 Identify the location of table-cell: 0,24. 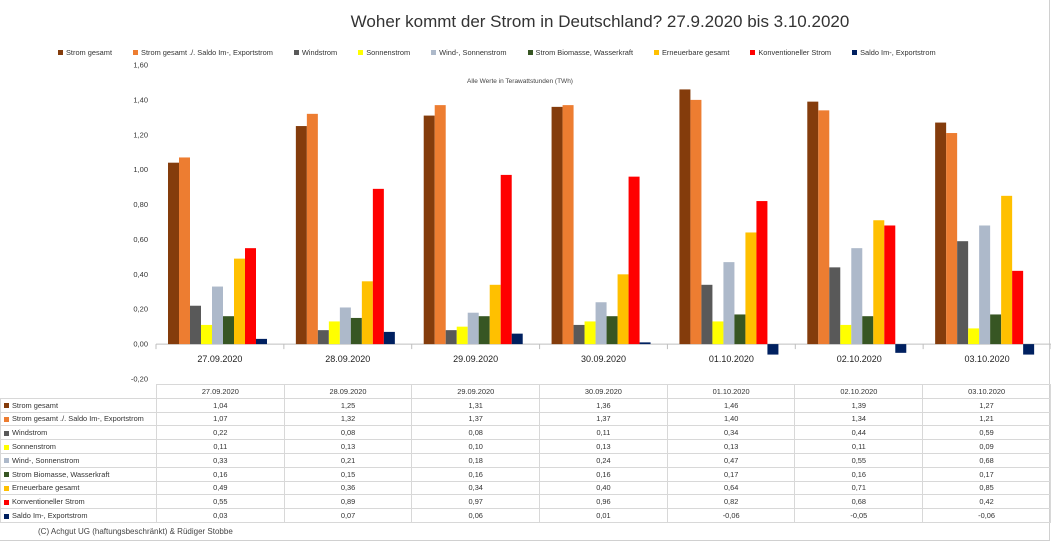
(603, 460).